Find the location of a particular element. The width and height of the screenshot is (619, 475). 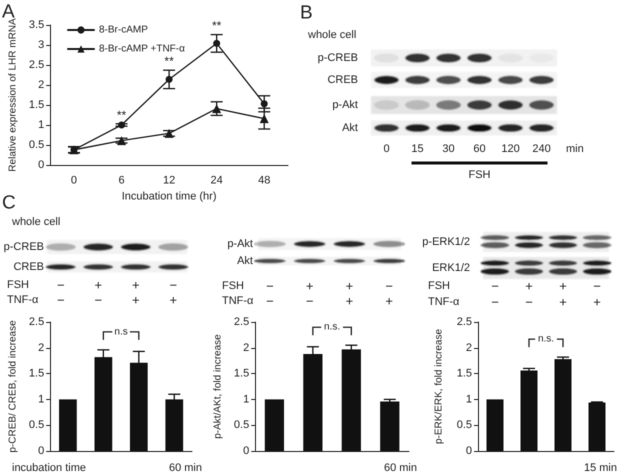

y-axis-title: p-Akt/AKt, fold increase is located at coordinates (218, 386).